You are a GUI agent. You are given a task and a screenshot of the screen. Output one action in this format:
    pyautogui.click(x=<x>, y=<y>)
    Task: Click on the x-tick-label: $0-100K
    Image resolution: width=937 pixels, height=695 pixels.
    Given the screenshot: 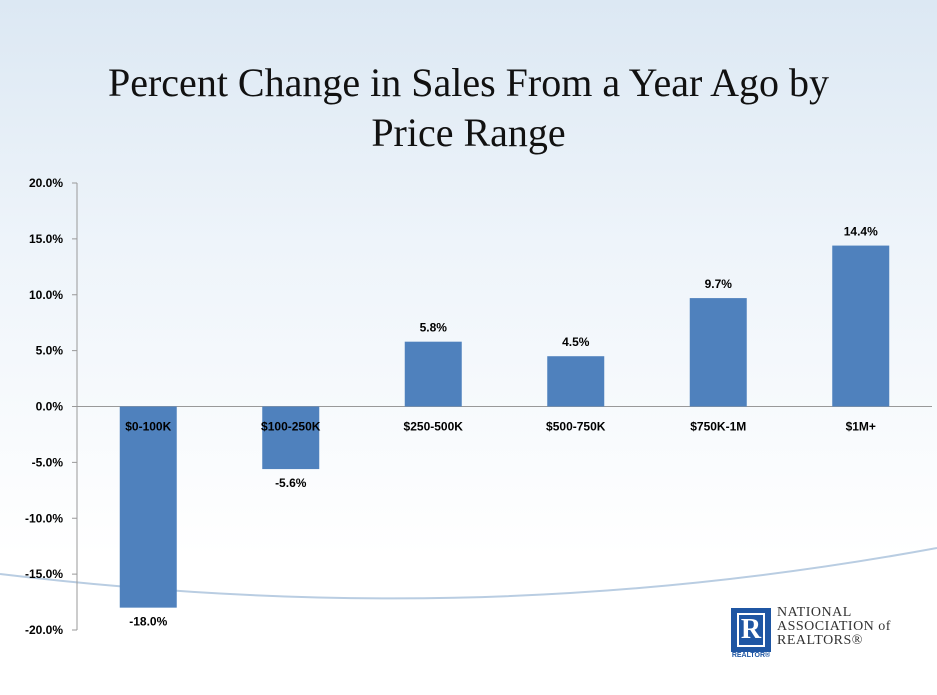 What is the action you would take?
    pyautogui.click(x=148, y=427)
    